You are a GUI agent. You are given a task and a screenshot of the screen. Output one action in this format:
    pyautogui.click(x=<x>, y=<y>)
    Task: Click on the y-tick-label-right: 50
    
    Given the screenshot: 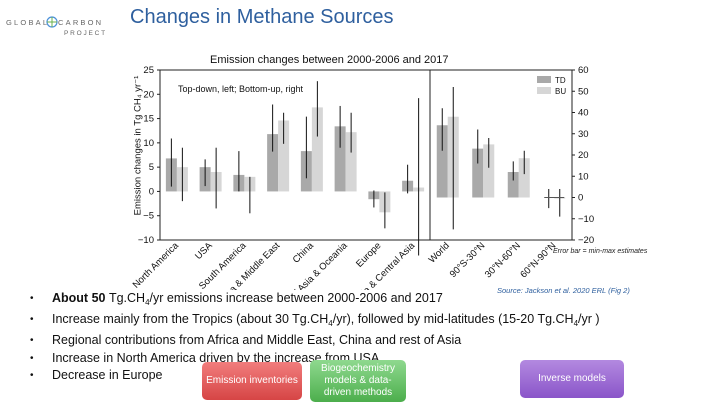 What is the action you would take?
    pyautogui.click(x=583, y=91)
    